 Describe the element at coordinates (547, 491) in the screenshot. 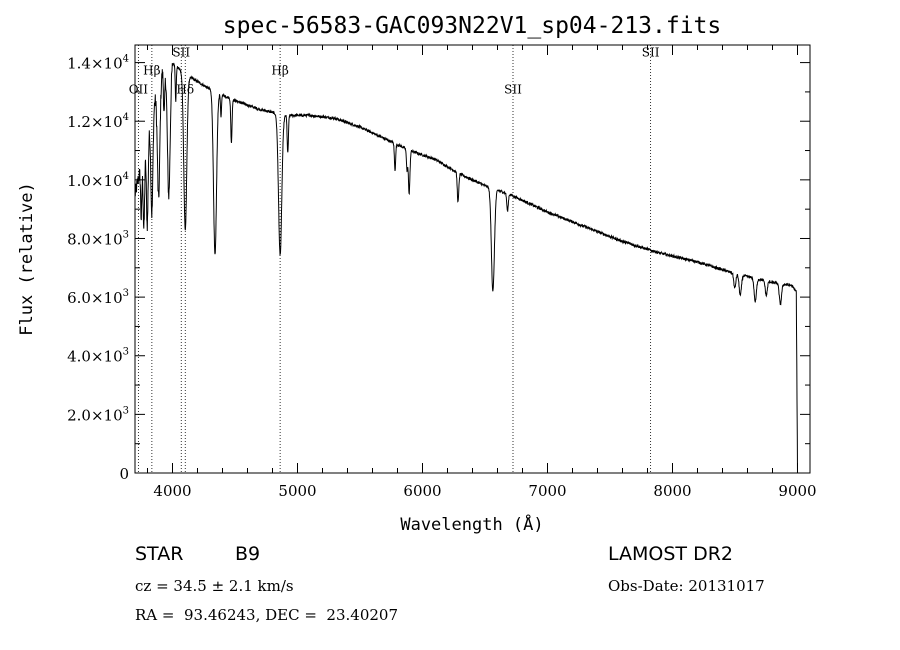

I see `x-tick-label: 7000` at that location.